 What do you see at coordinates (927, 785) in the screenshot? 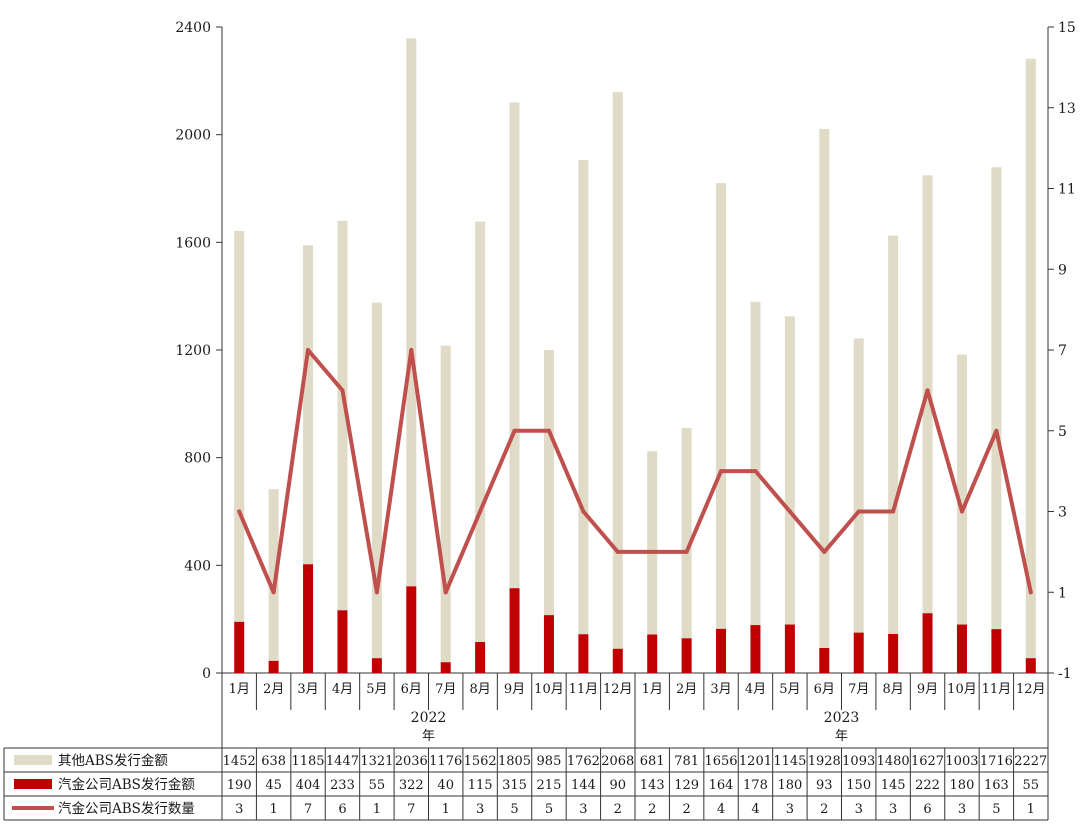
I see `table-value: 222` at bounding box center [927, 785].